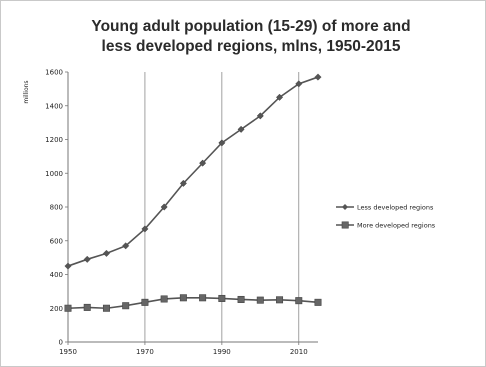  Describe the element at coordinates (54, 140) in the screenshot. I see `y-tick-label-1200: 1200` at that location.